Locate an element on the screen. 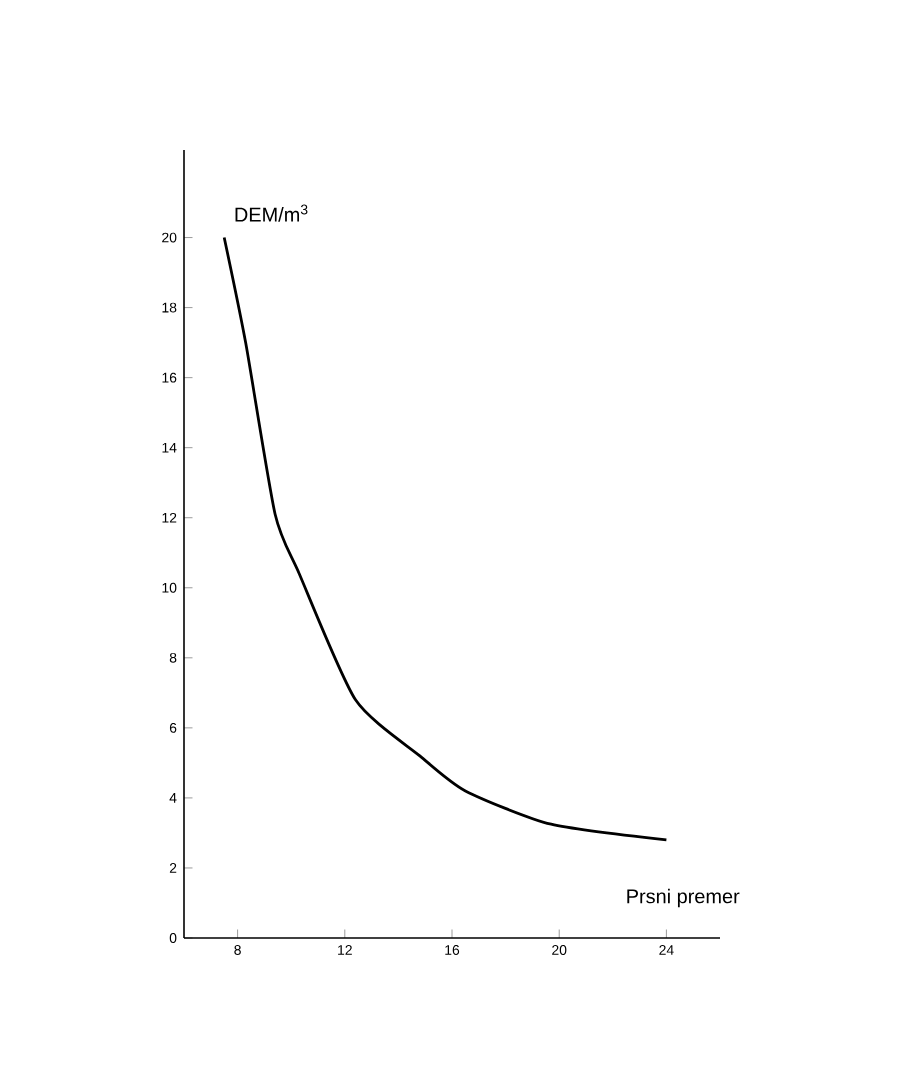  y-axis-title: DEM/m$^{3}$ is located at coordinates (271, 213).